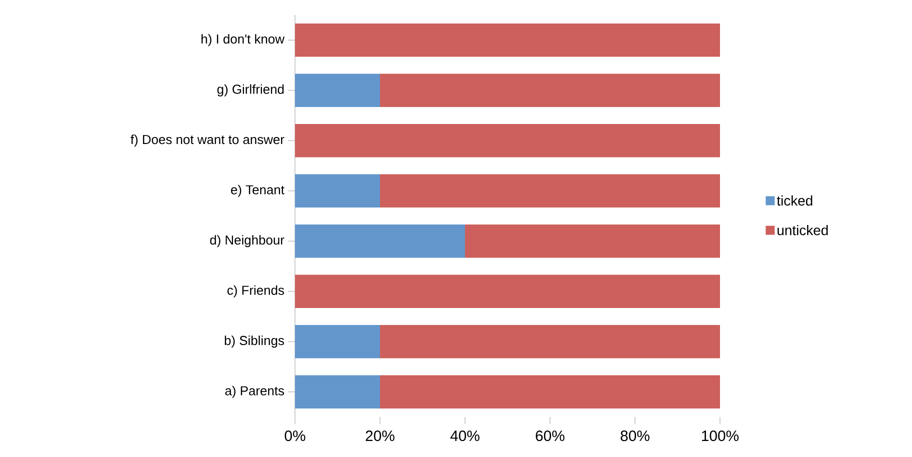 This screenshot has height=457, width=912. Describe the element at coordinates (247, 241) in the screenshot. I see `y-tick-label: d) Neighbour` at that location.